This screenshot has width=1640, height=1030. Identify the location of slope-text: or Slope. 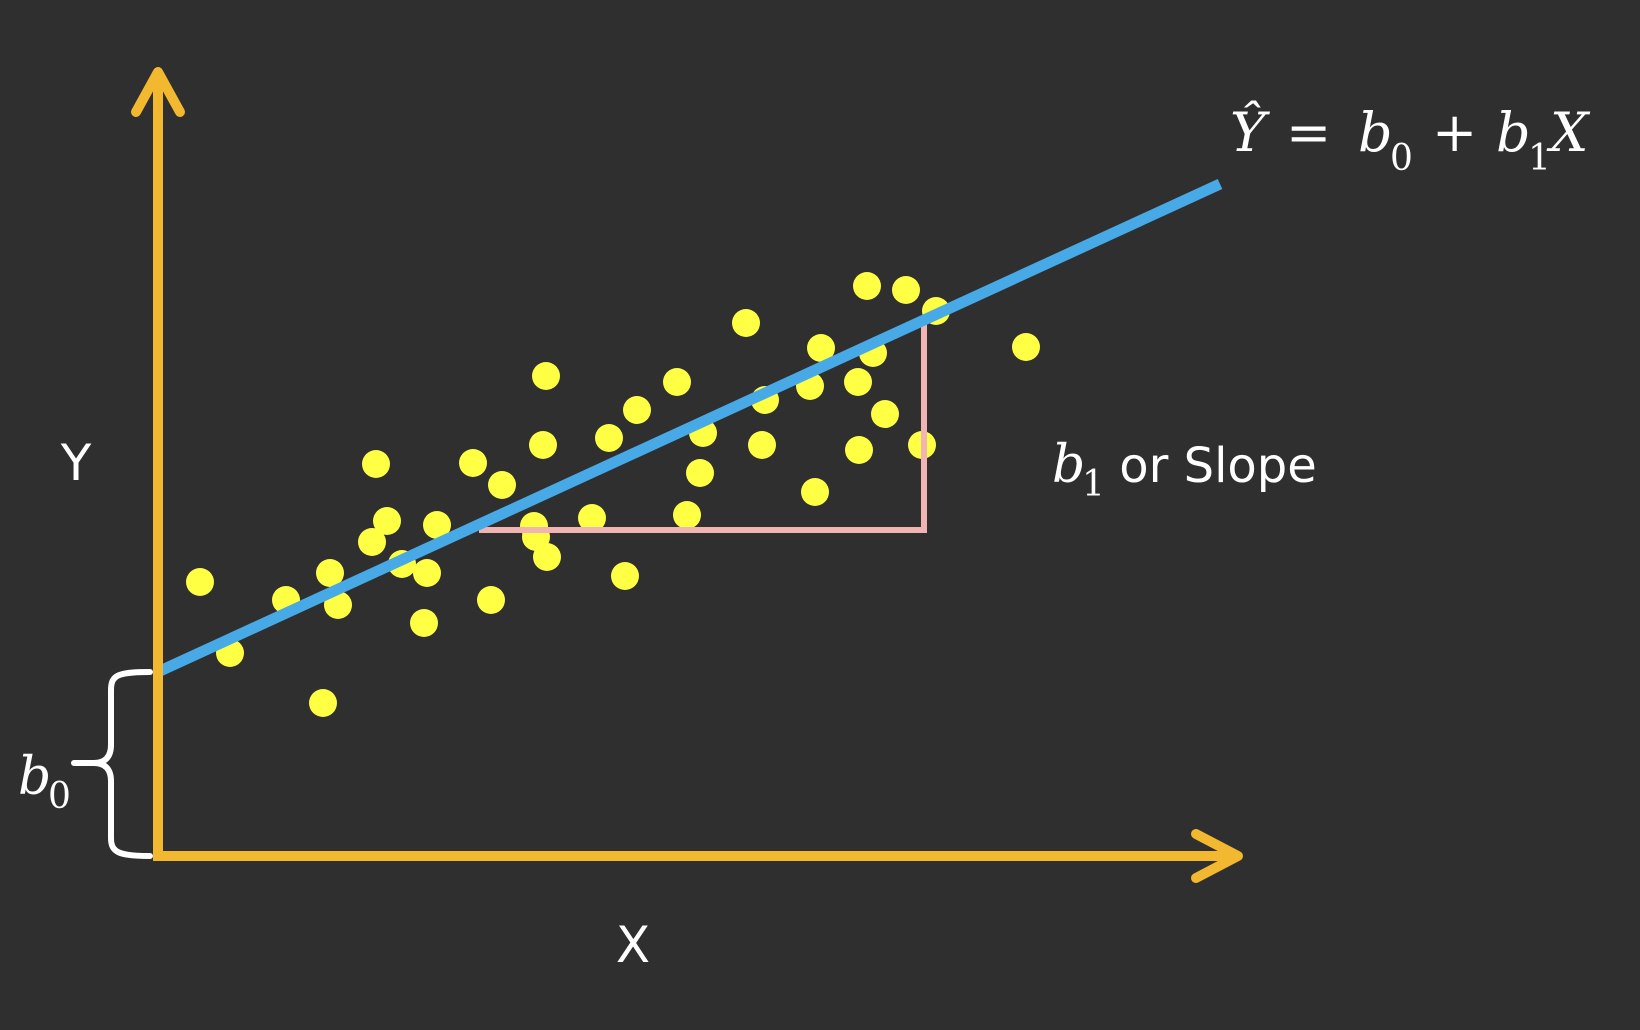
(1210, 466).